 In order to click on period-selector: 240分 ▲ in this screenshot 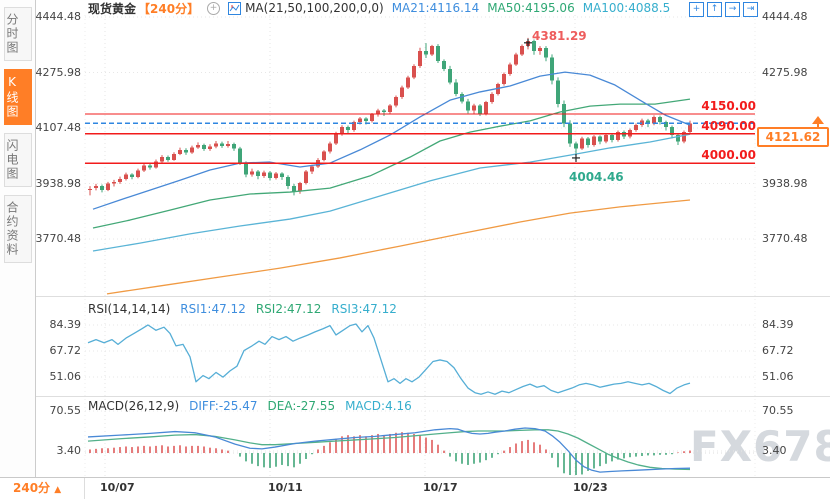, I will do `click(42, 488)`.